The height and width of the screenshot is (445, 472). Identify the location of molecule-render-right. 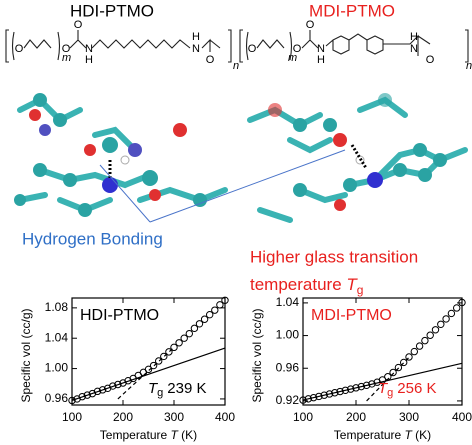
(357, 158).